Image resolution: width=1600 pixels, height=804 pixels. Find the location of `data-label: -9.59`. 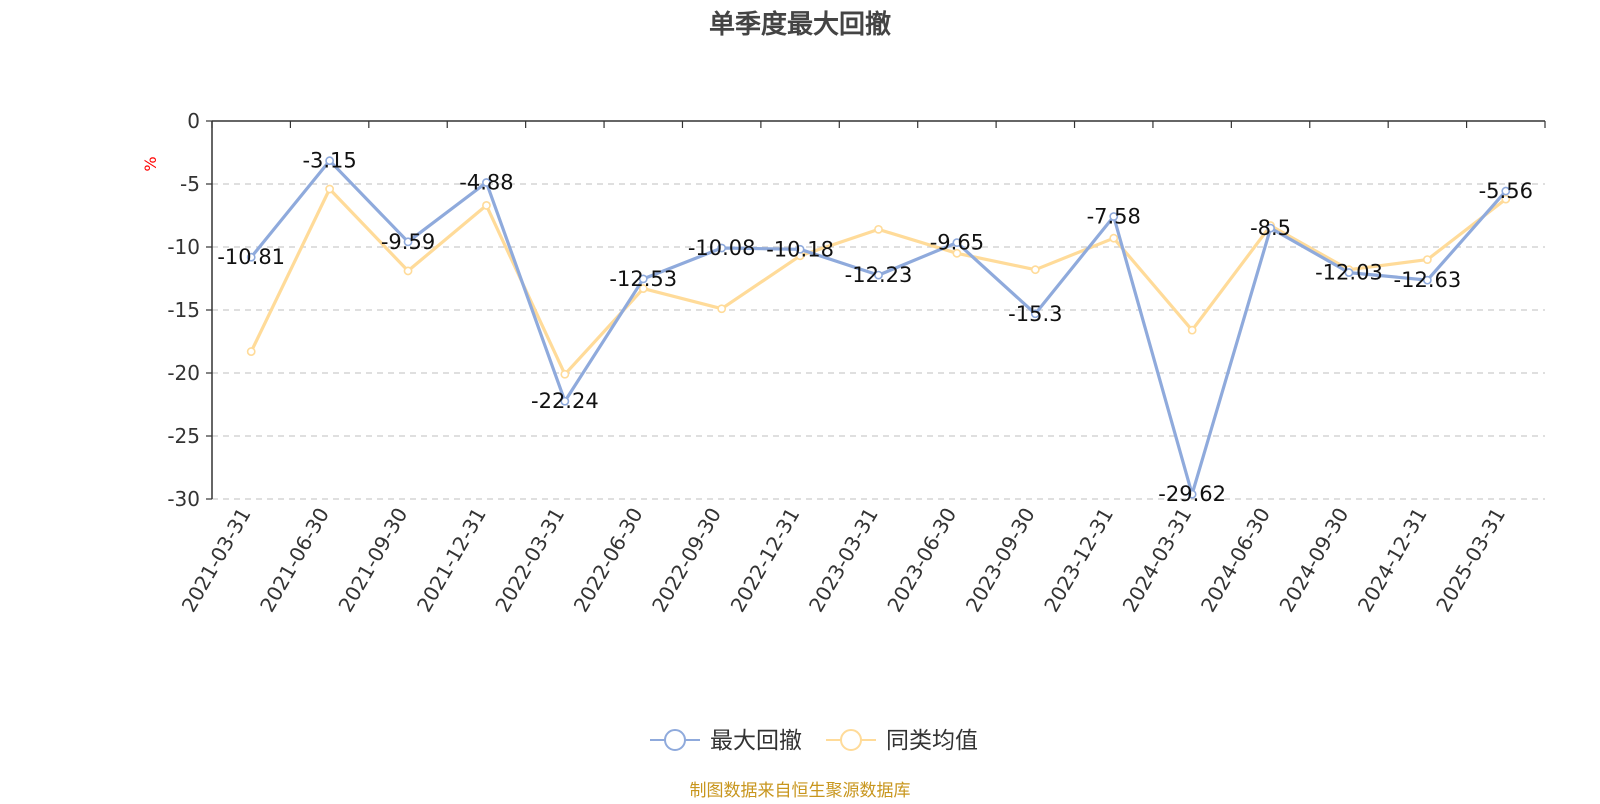

data-label: -9.59 is located at coordinates (408, 242).